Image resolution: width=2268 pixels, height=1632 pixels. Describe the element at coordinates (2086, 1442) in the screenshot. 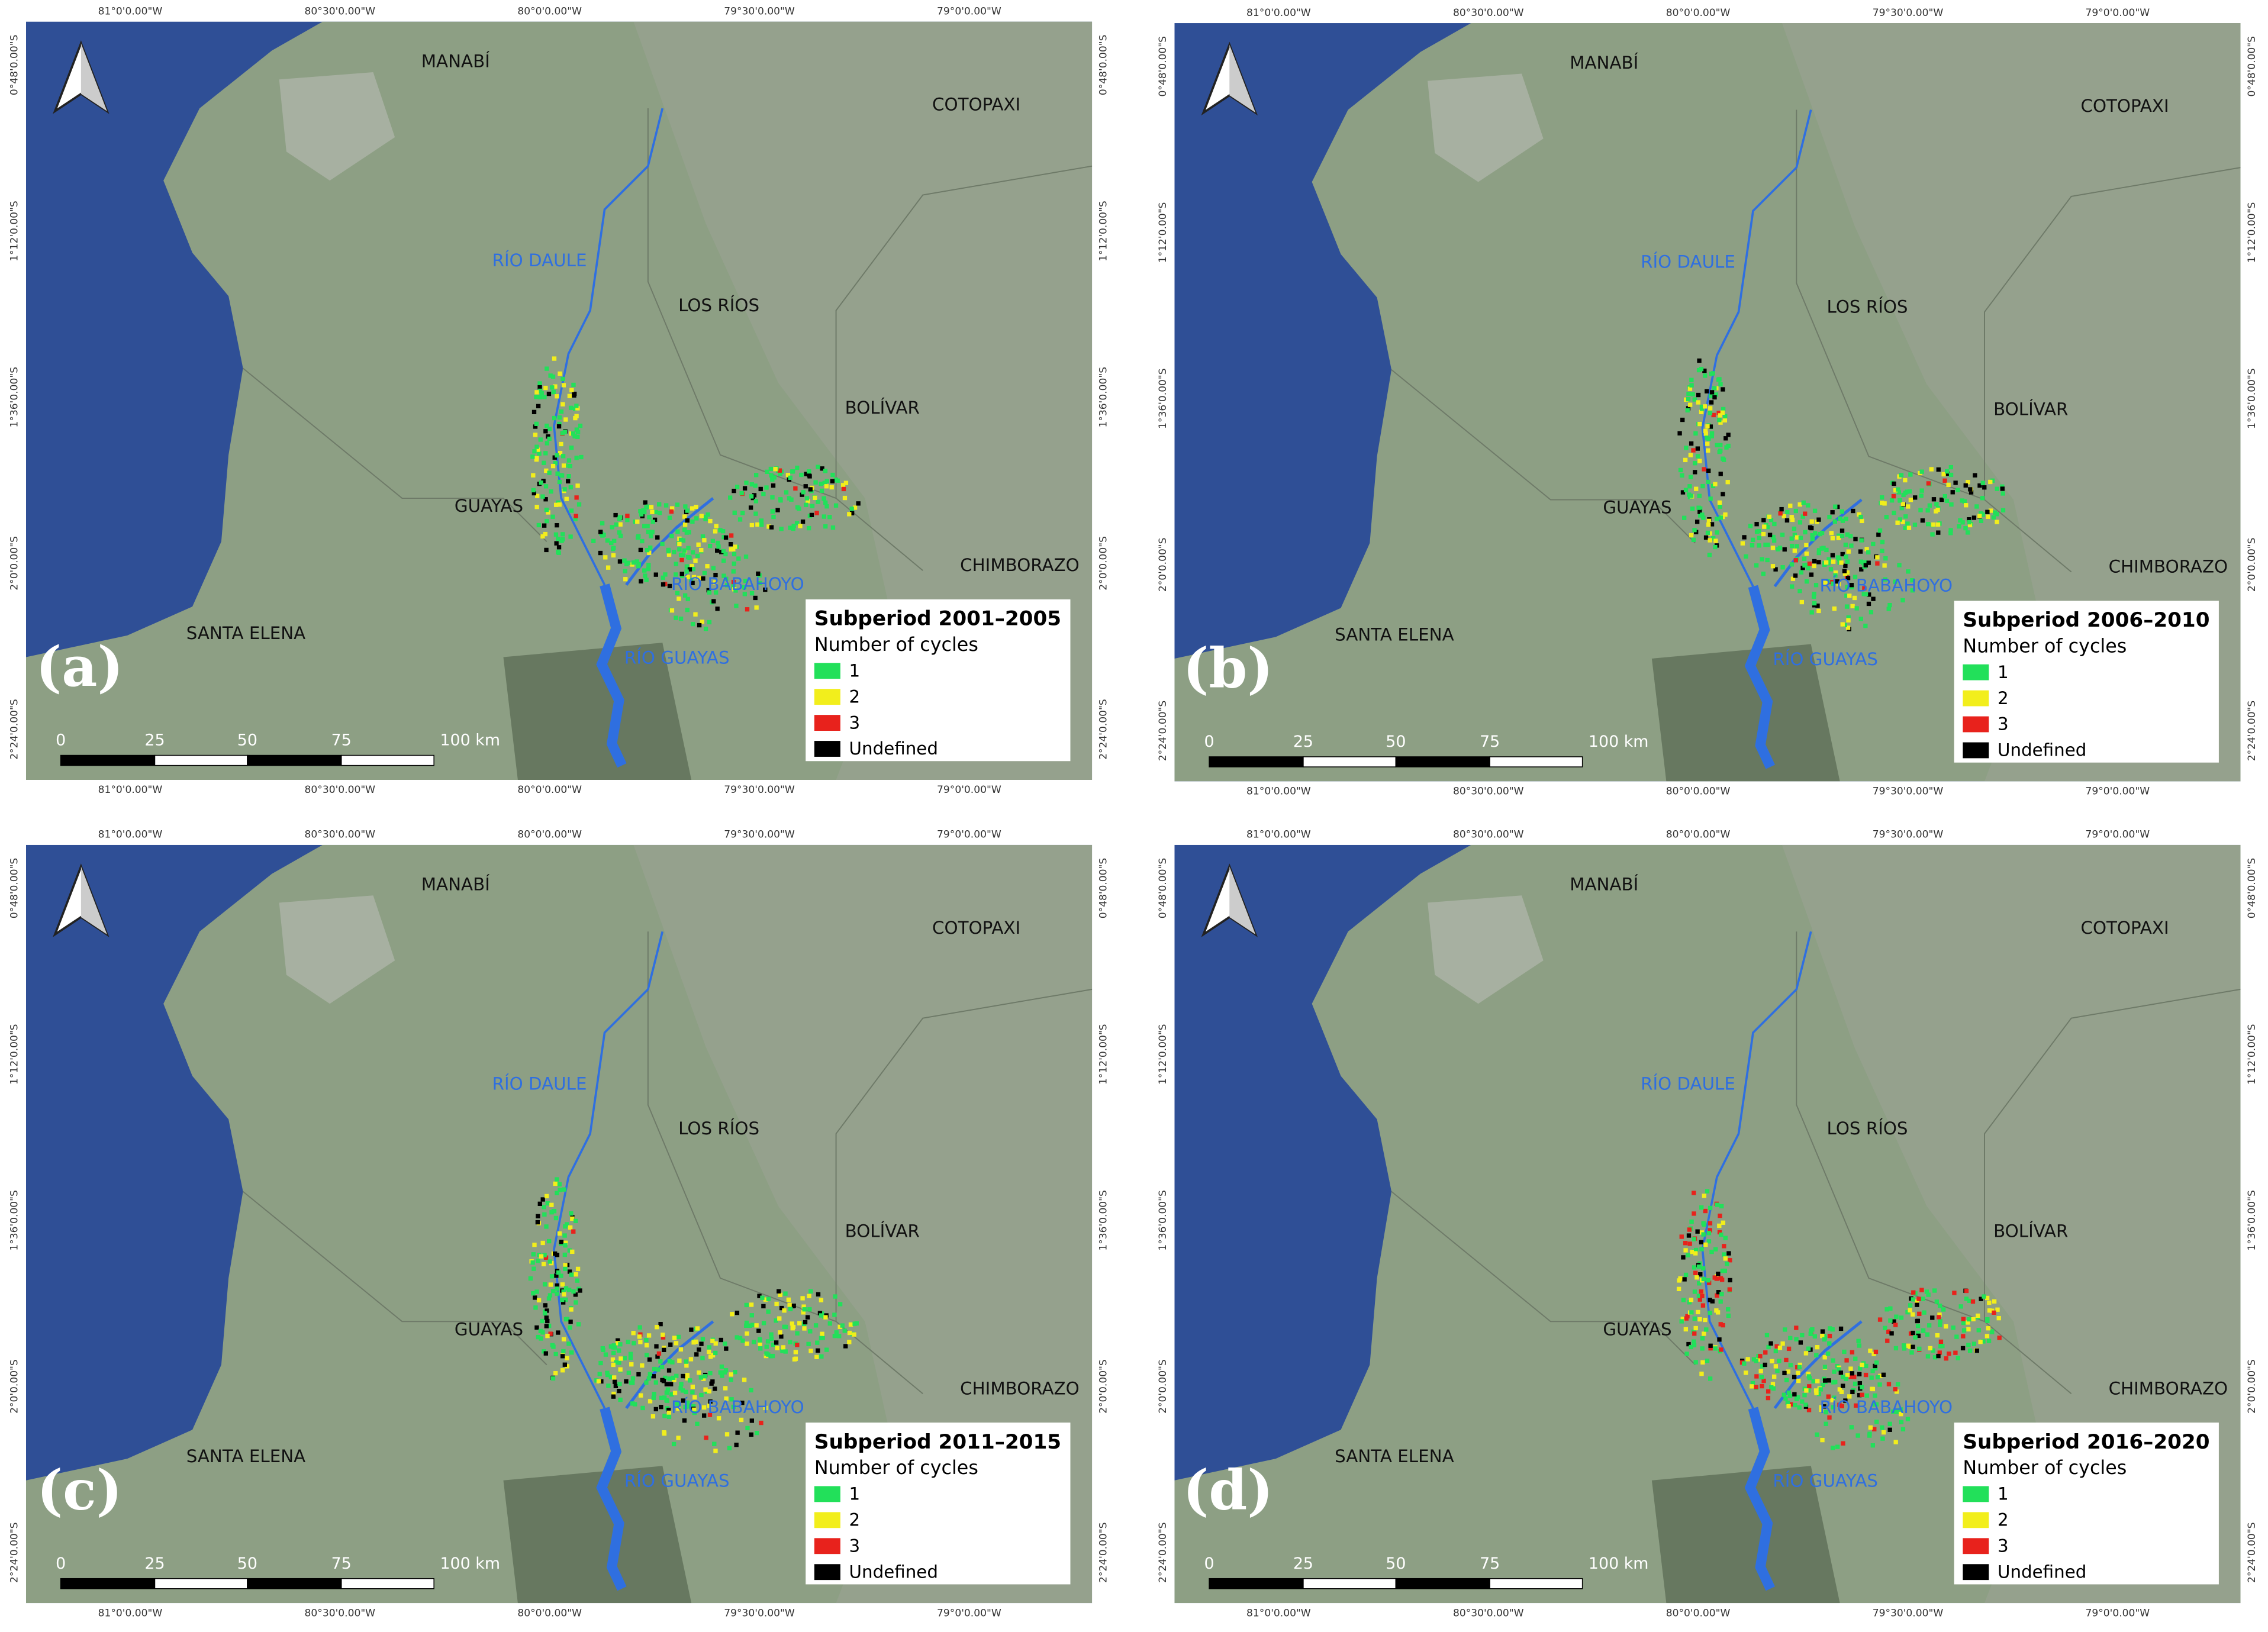

I see `legend-title: Subperiod 2016–2020` at that location.